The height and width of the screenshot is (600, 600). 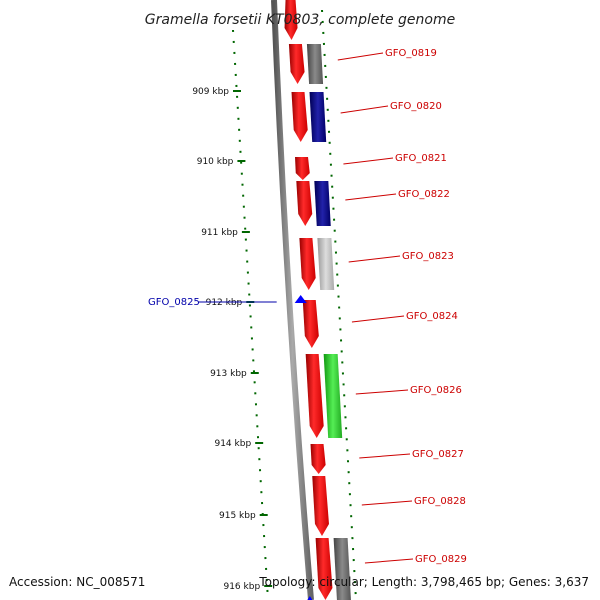 I want to click on tick-label: 914 kbp, so click(x=232, y=444).